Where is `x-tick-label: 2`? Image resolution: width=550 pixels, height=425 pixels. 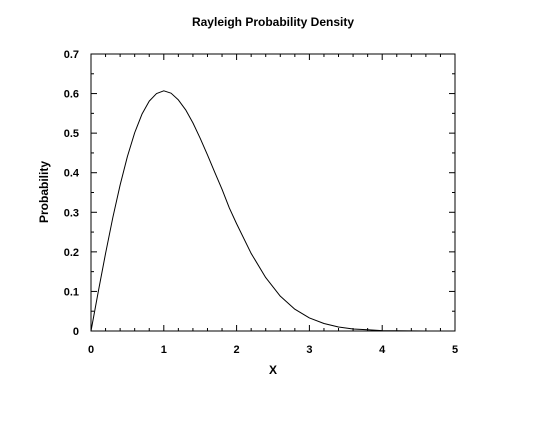 x-tick-label: 2 is located at coordinates (237, 350).